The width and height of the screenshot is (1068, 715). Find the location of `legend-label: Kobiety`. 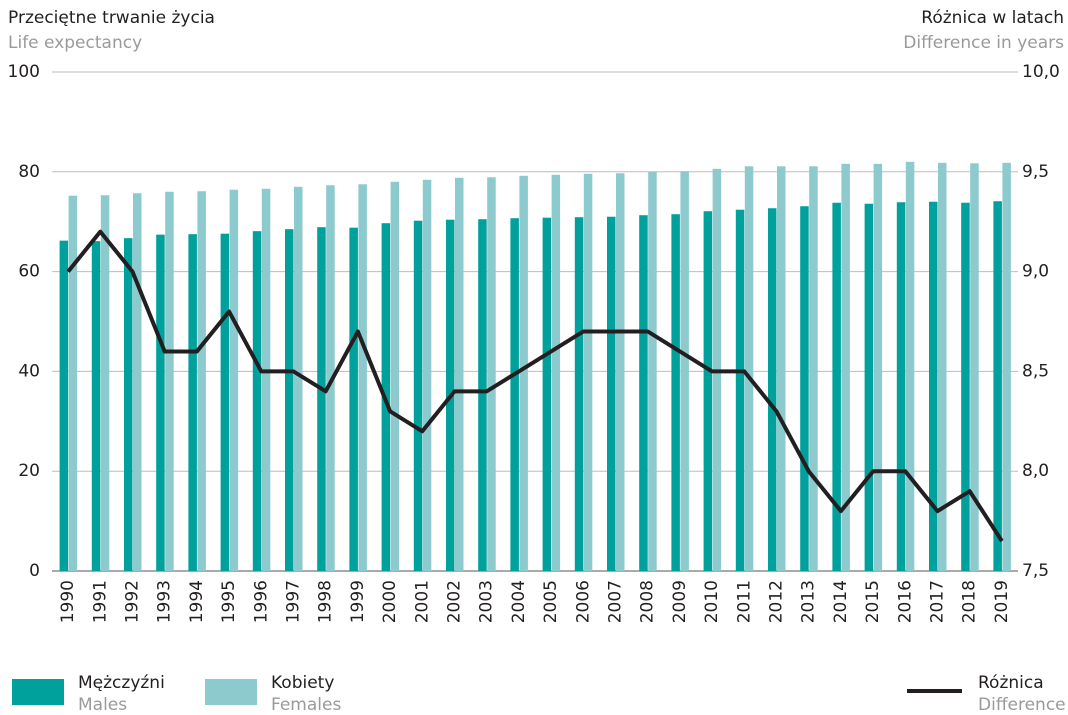

legend-label: Kobiety is located at coordinates (302, 683).